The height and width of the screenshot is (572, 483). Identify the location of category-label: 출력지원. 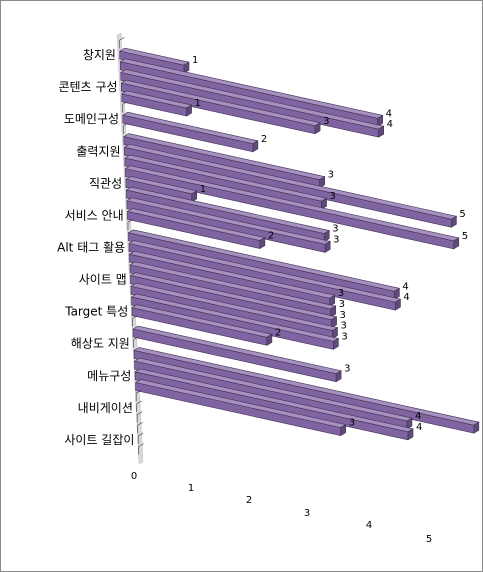
(98, 151).